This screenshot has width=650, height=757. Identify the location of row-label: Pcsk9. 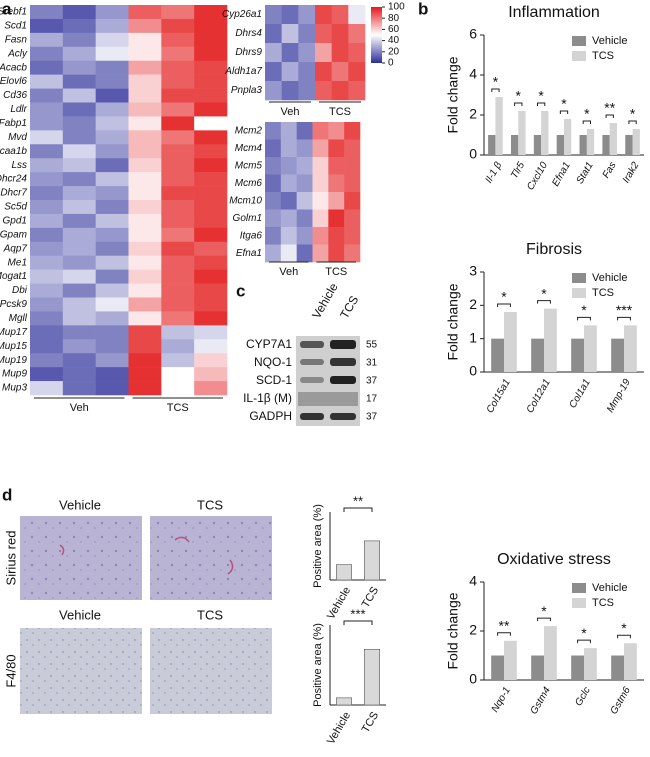
(13, 304).